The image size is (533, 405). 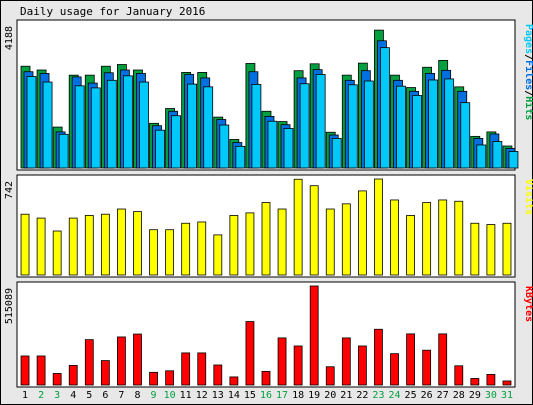 What do you see at coordinates (394, 395) in the screenshot?
I see `x-tick-label: 24` at bounding box center [394, 395].